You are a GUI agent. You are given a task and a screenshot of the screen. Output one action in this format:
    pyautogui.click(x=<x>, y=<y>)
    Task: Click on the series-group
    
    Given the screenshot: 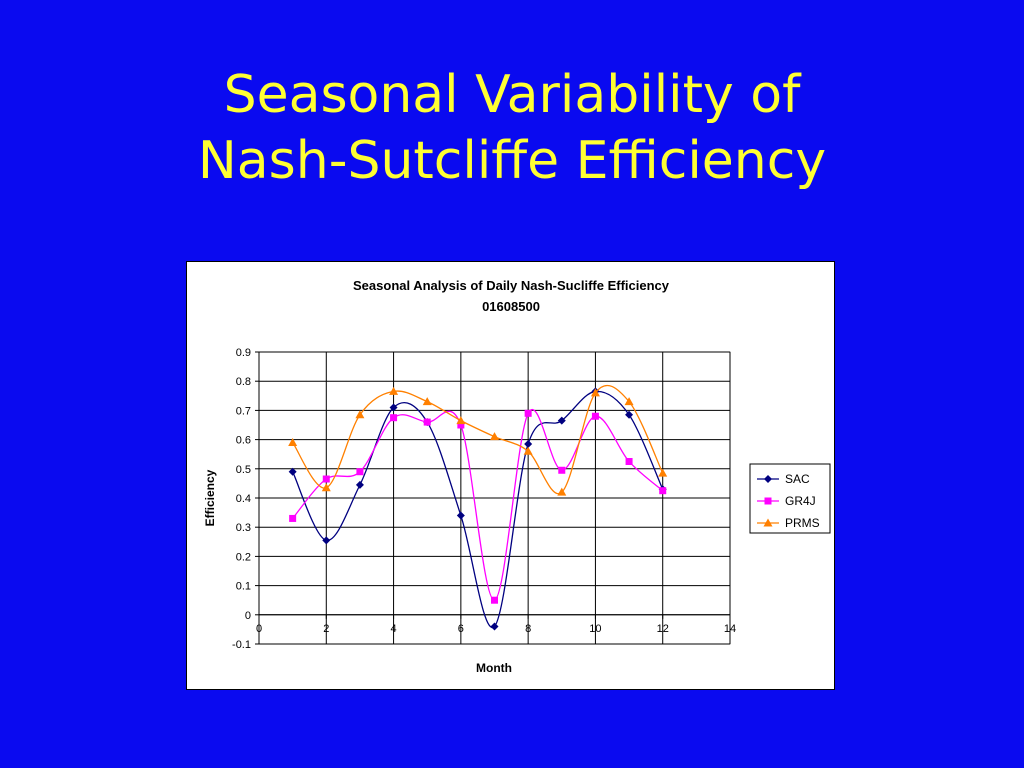 What is the action you would take?
    pyautogui.click(x=478, y=507)
    